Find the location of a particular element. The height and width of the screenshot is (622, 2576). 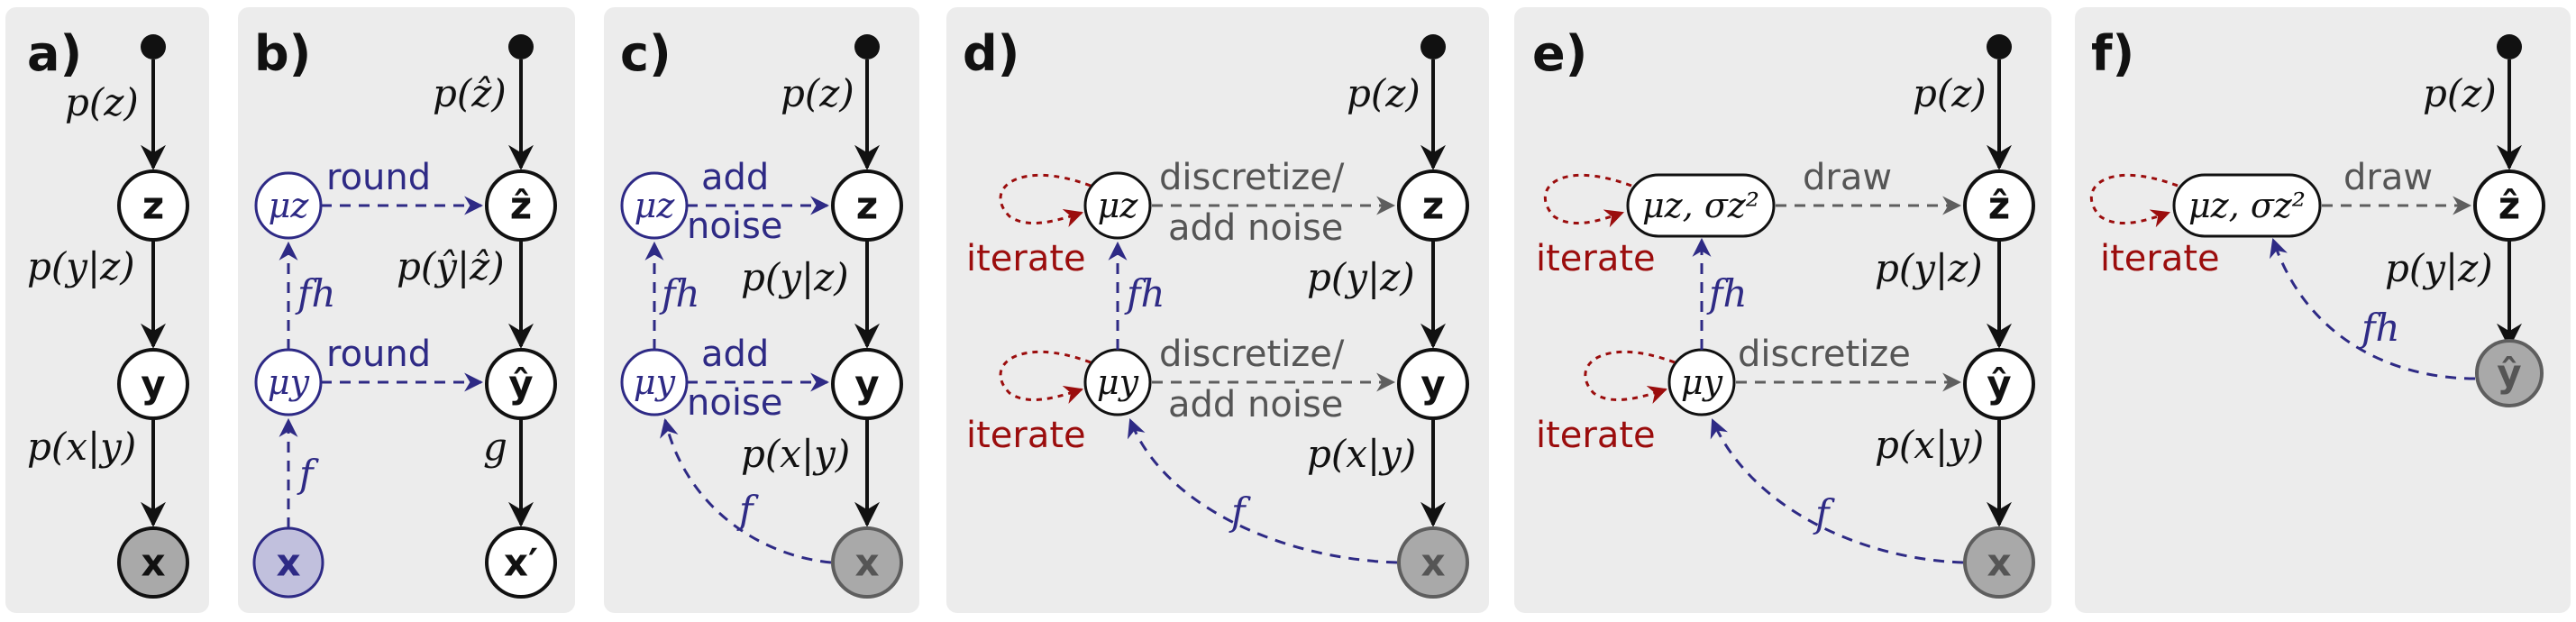

panel-b-node-xprime-label: x′ is located at coordinates (521, 563).